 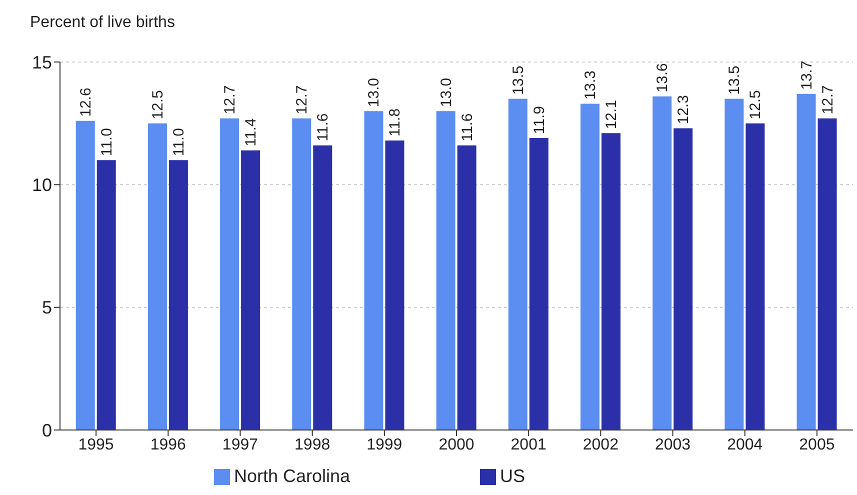 What do you see at coordinates (817, 445) in the screenshot?
I see `x-tick-label: 2005` at bounding box center [817, 445].